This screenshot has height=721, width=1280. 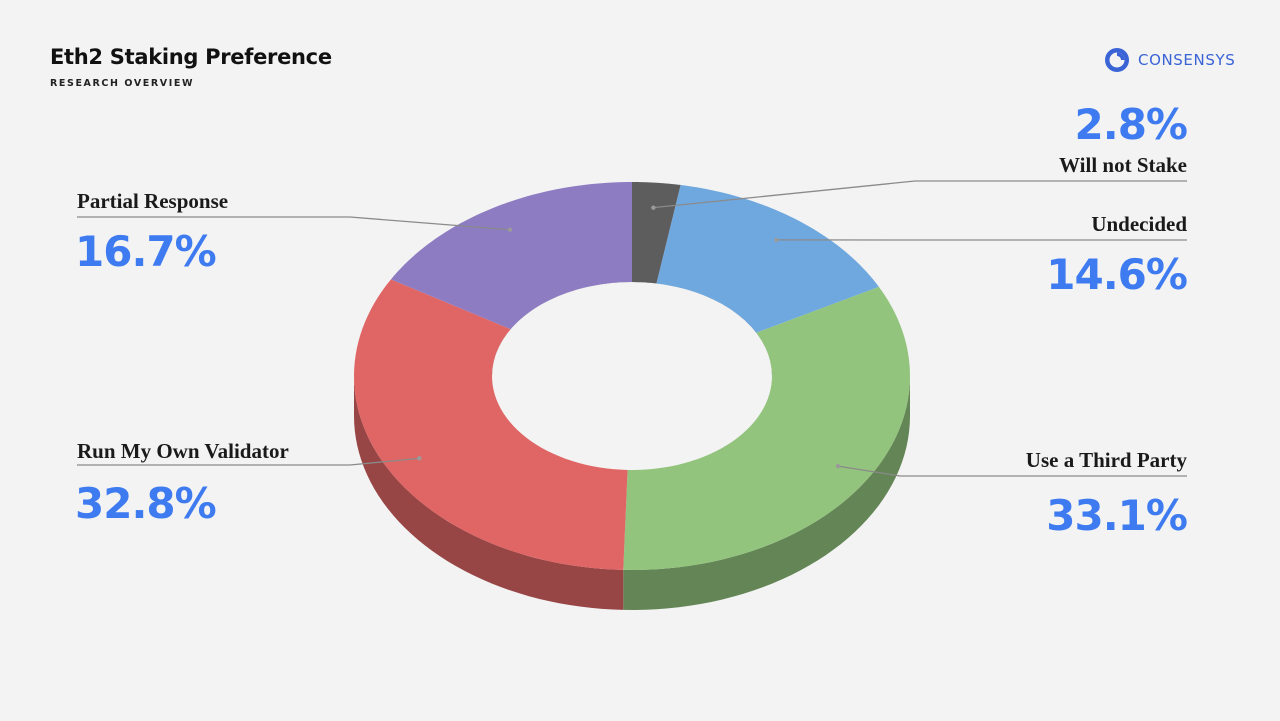 I want to click on consensys-logo-icon, so click(x=1117, y=60).